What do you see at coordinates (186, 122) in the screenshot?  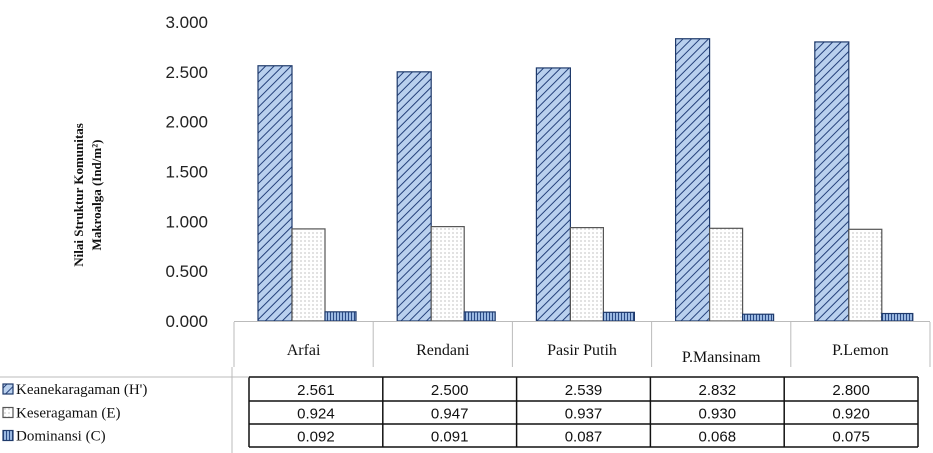 I see `y-tick-label: 2.000` at bounding box center [186, 122].